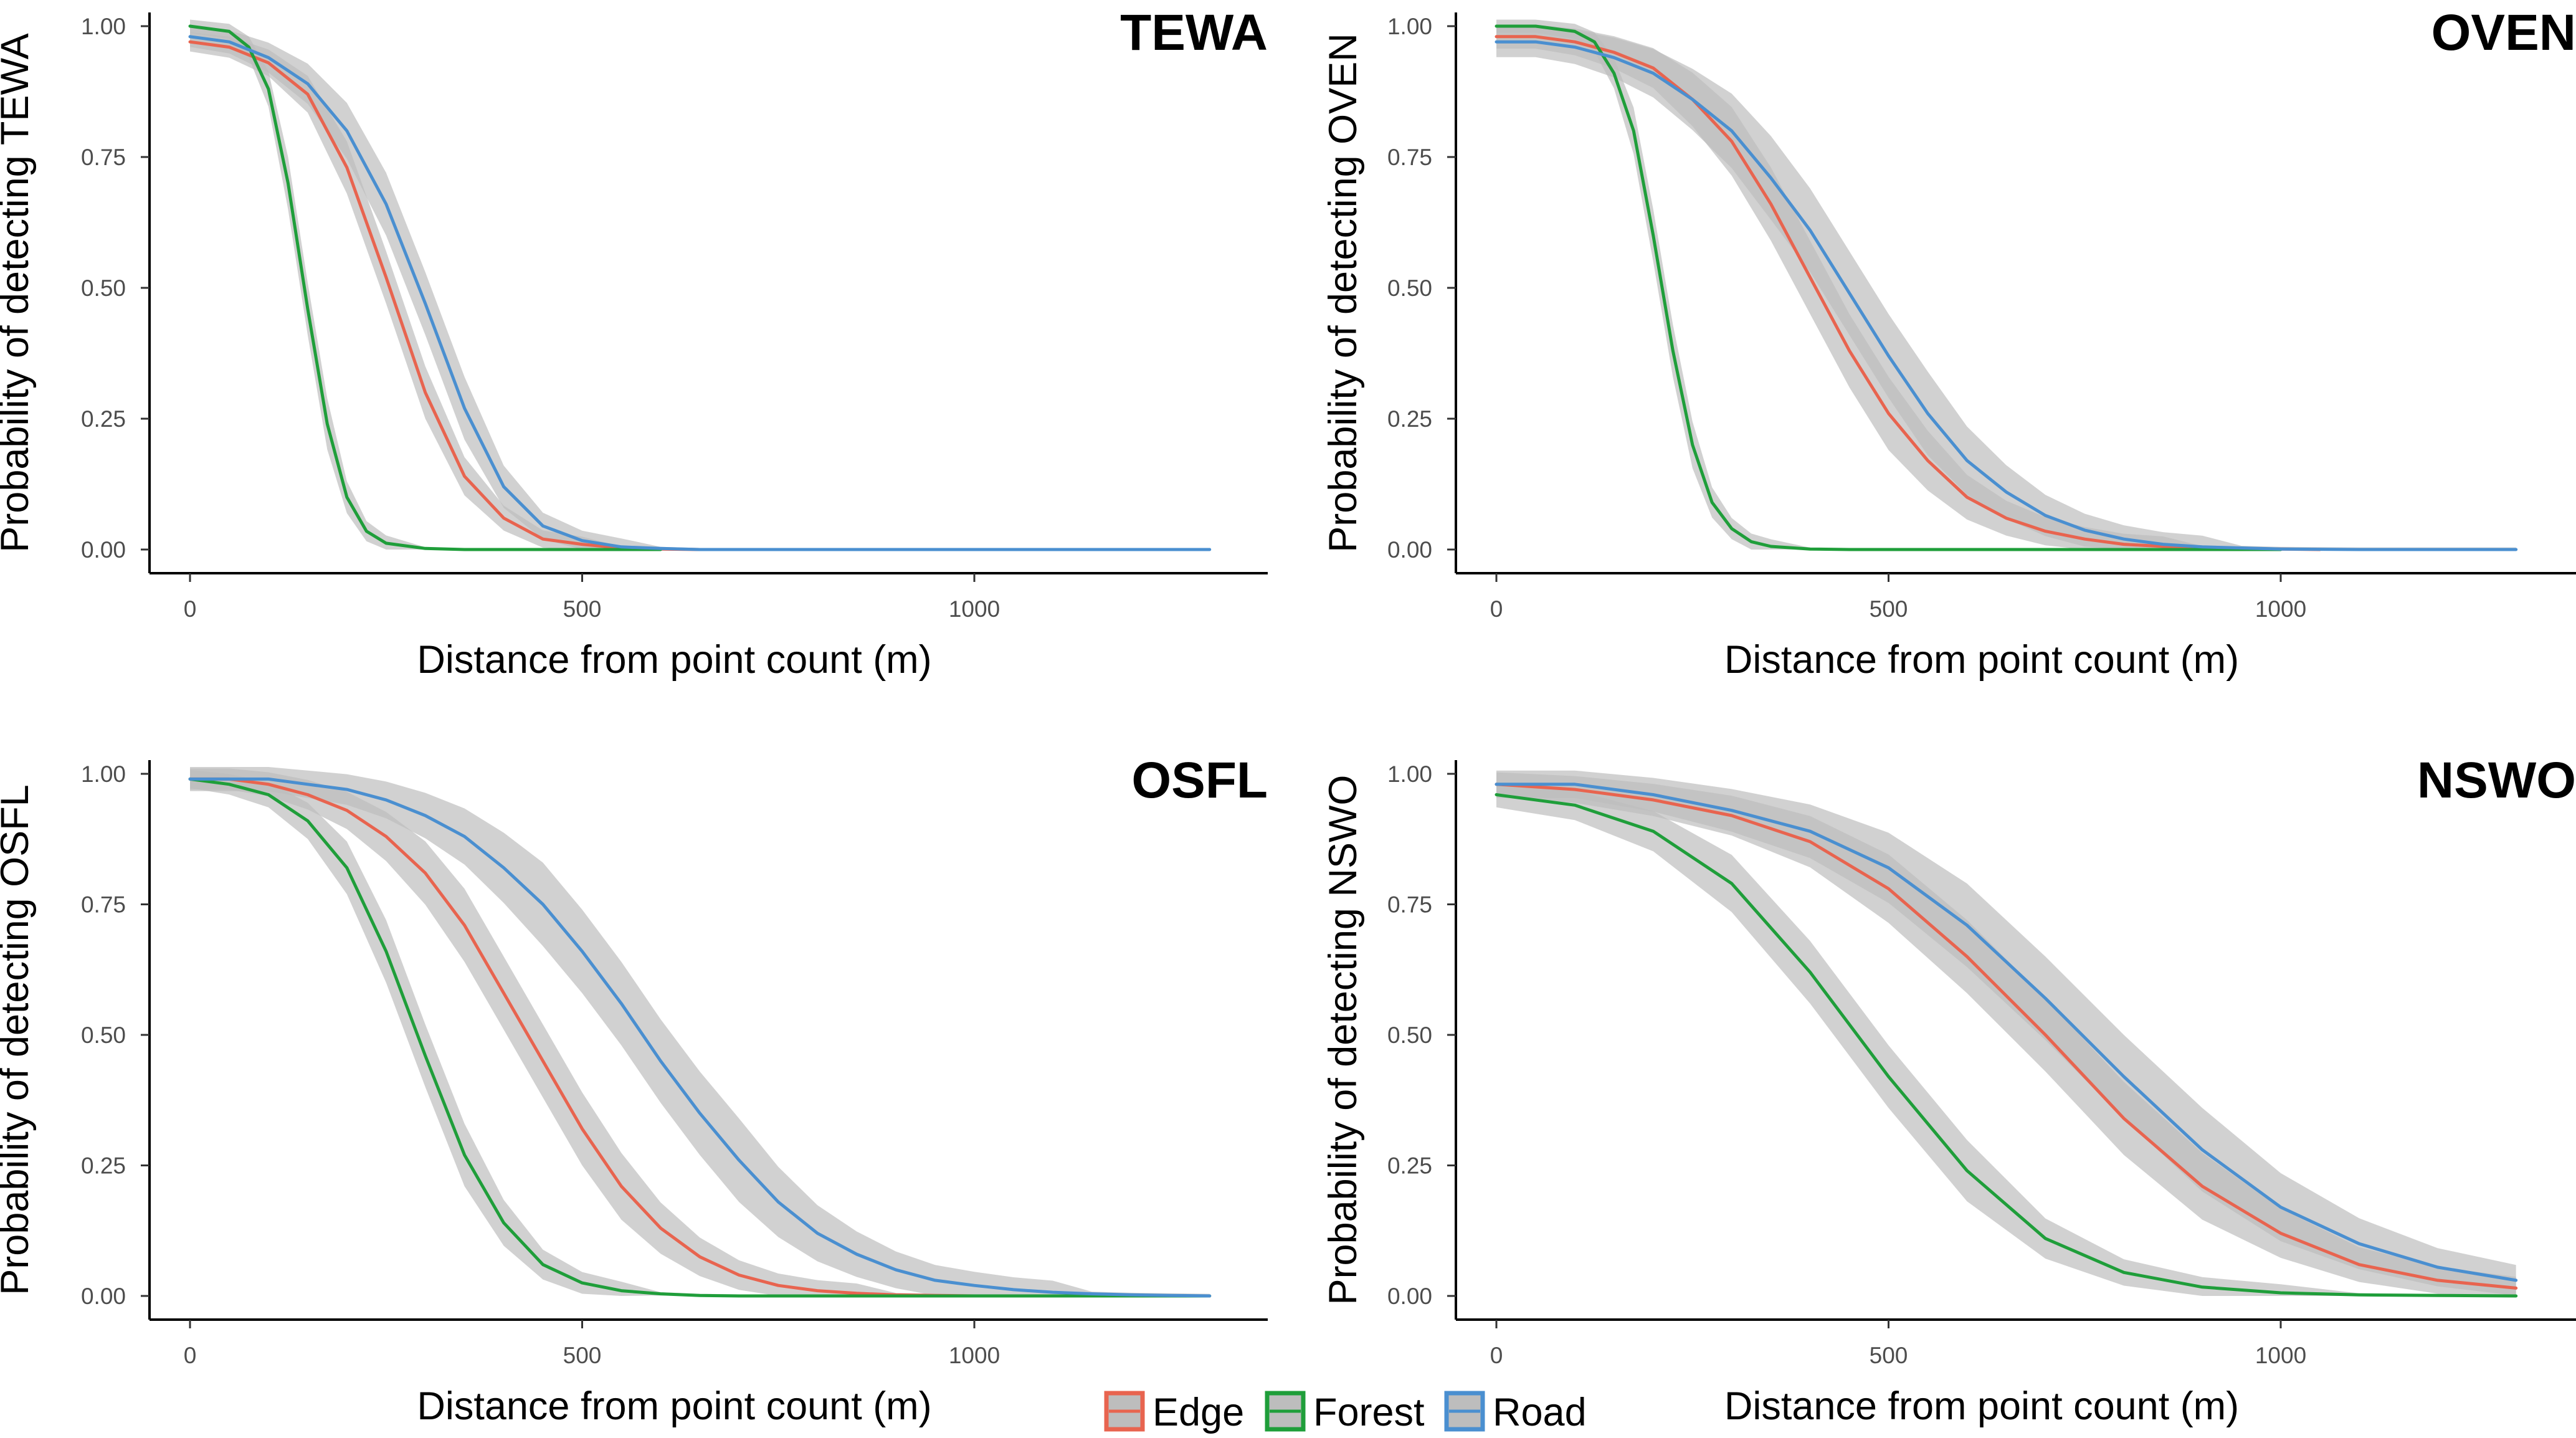 The width and height of the screenshot is (2576, 1438). Describe the element at coordinates (1199, 780) in the screenshot. I see `panel-title-osfl: OSFL` at that location.